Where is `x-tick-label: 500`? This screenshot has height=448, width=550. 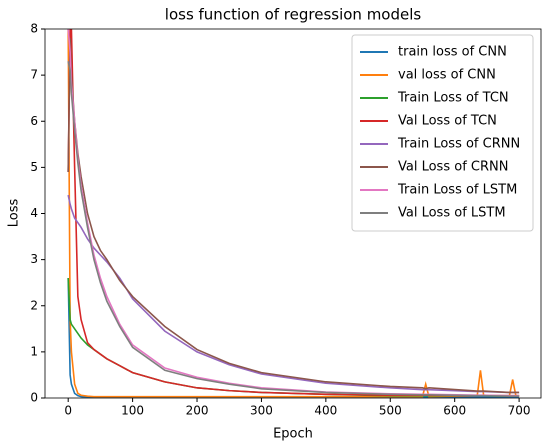
x-tick-label: 500 is located at coordinates (390, 411).